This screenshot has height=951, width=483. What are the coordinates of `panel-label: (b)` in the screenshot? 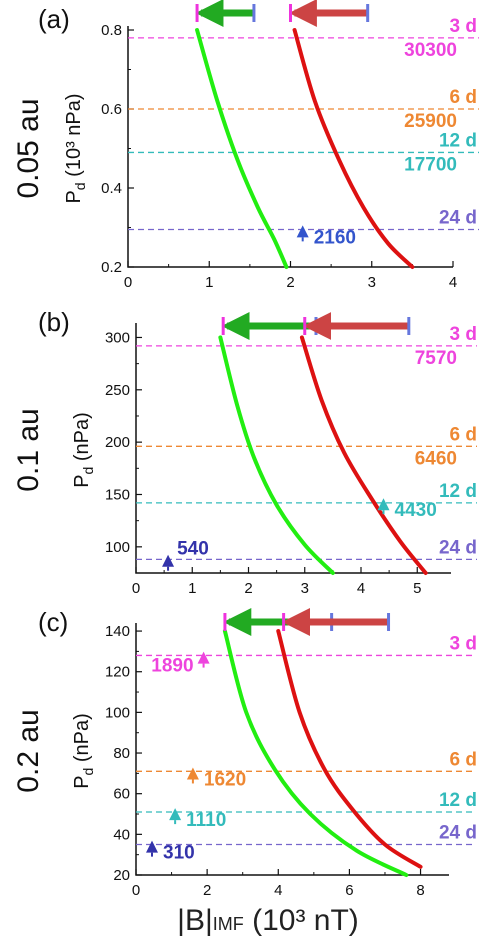 It's located at (54, 322).